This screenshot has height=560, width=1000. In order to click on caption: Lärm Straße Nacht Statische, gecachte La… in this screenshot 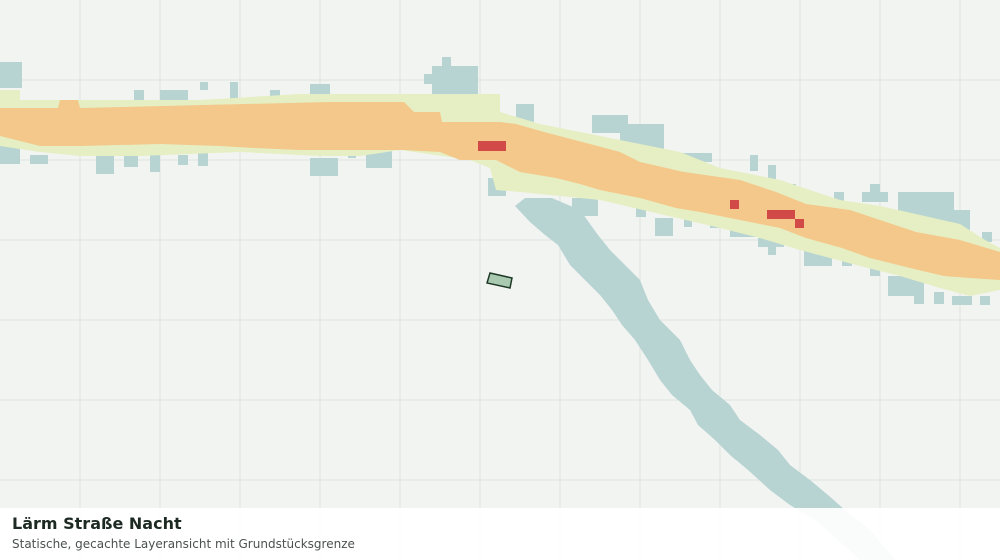, I will do `click(500, 534)`.